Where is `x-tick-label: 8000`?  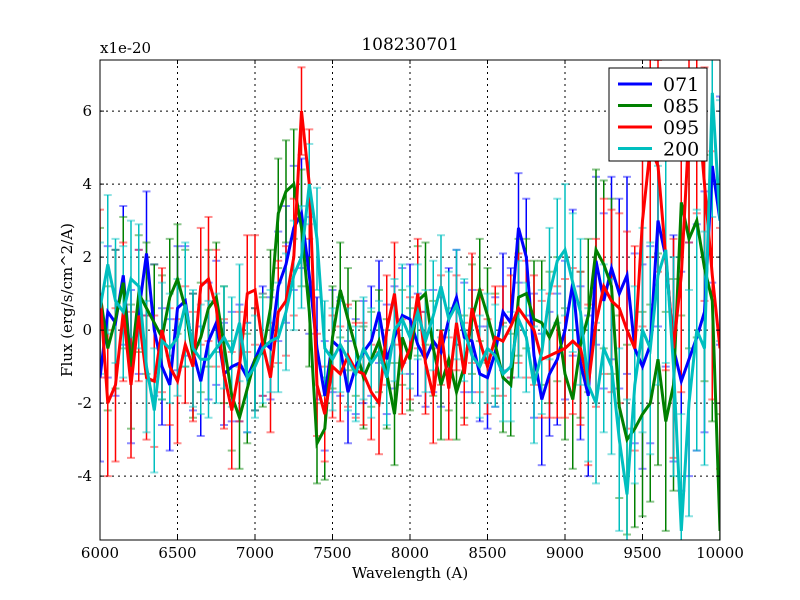 x-tick-label: 8000 is located at coordinates (410, 553).